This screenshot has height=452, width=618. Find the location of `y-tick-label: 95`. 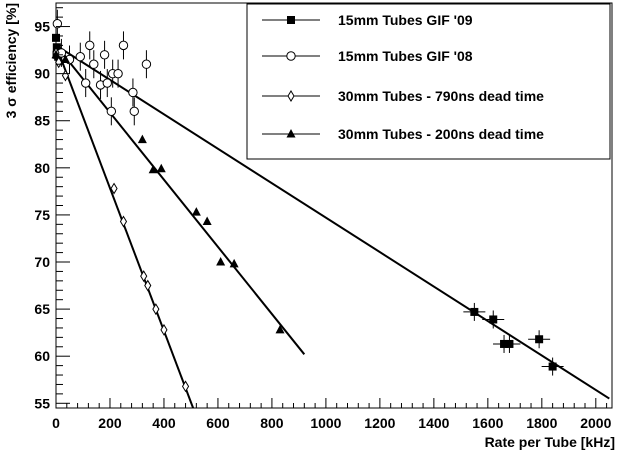

y-tick-label: 95 is located at coordinates (42, 27).